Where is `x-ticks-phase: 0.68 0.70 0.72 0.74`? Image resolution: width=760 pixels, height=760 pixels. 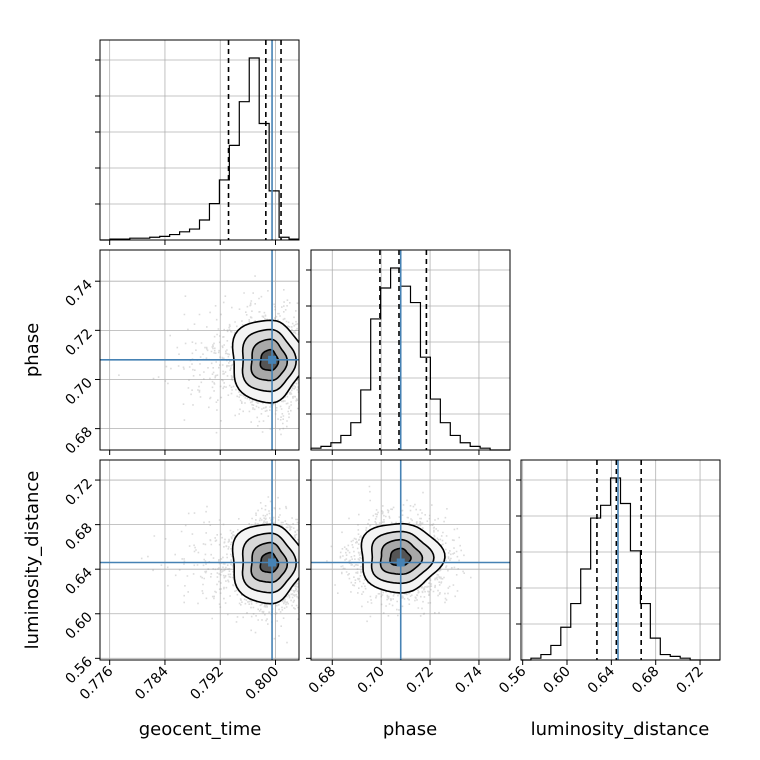
x-ticks-phase: 0.68 0.70 0.72 0.74 is located at coordinates (396, 678).